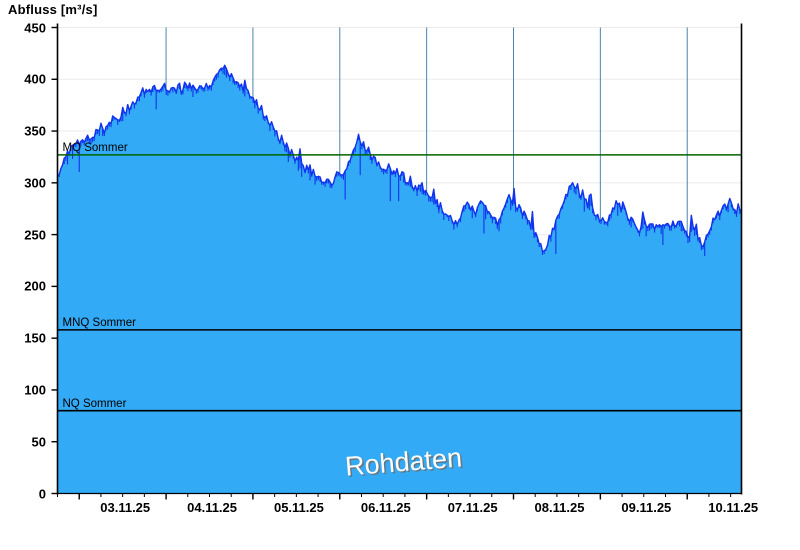 The width and height of the screenshot is (800, 550). I want to click on x-tick-label: 10.11.25, so click(733, 507).